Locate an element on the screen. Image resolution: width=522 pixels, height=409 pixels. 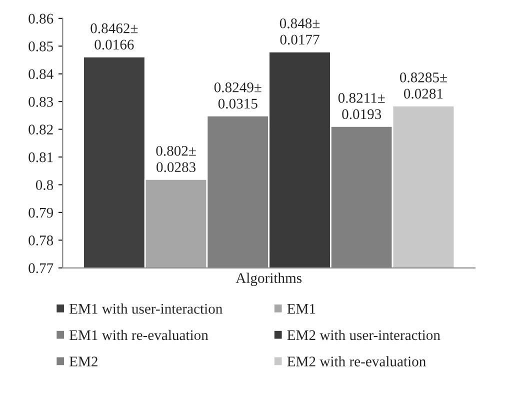
y-tick-label: 0.8 is located at coordinates (45, 185).